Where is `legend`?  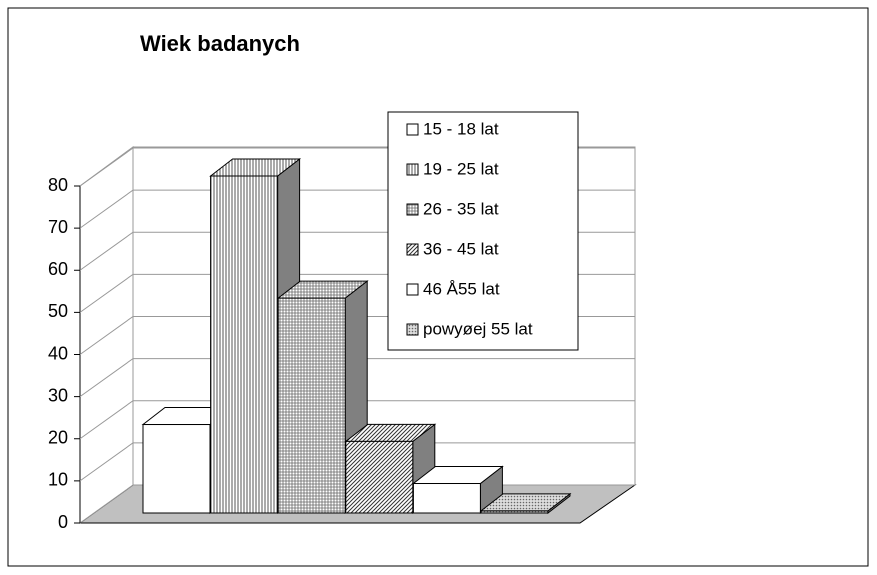
legend is located at coordinates (483, 231).